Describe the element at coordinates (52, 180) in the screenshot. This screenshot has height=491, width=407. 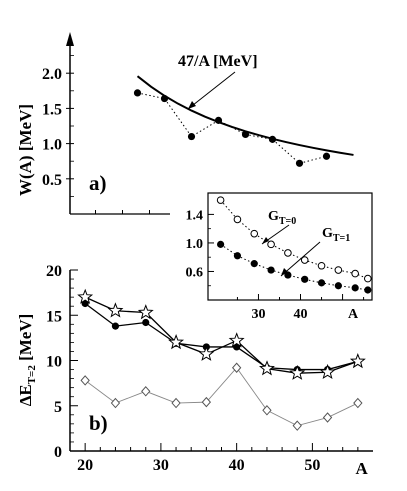
I see `panel-a-y-tick-label: 0.5` at that location.